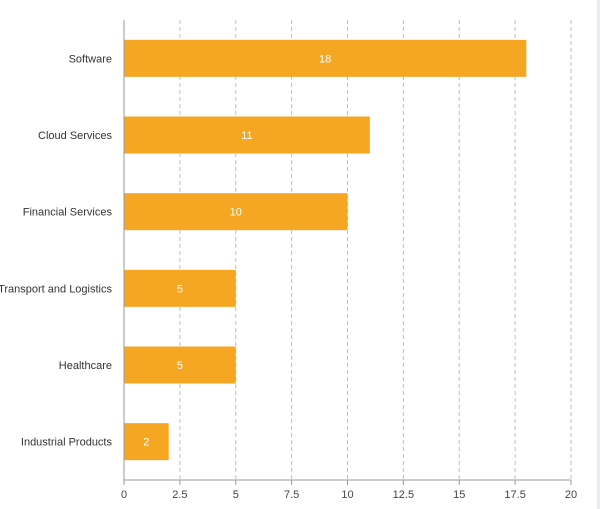  I want to click on x-tick-label: 0, so click(124, 495).